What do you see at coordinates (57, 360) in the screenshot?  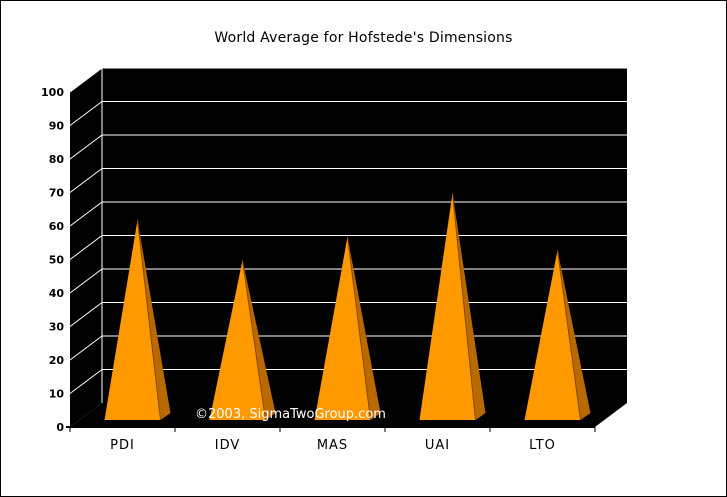 I see `y-tick-label: 20` at bounding box center [57, 360].